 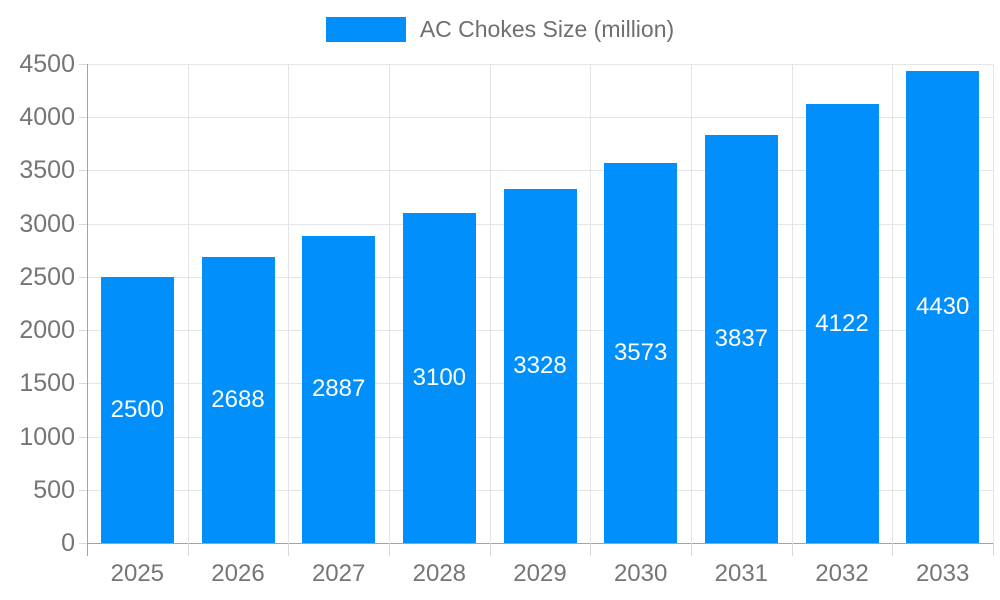 I want to click on bar-2032: 4122, so click(x=842, y=323).